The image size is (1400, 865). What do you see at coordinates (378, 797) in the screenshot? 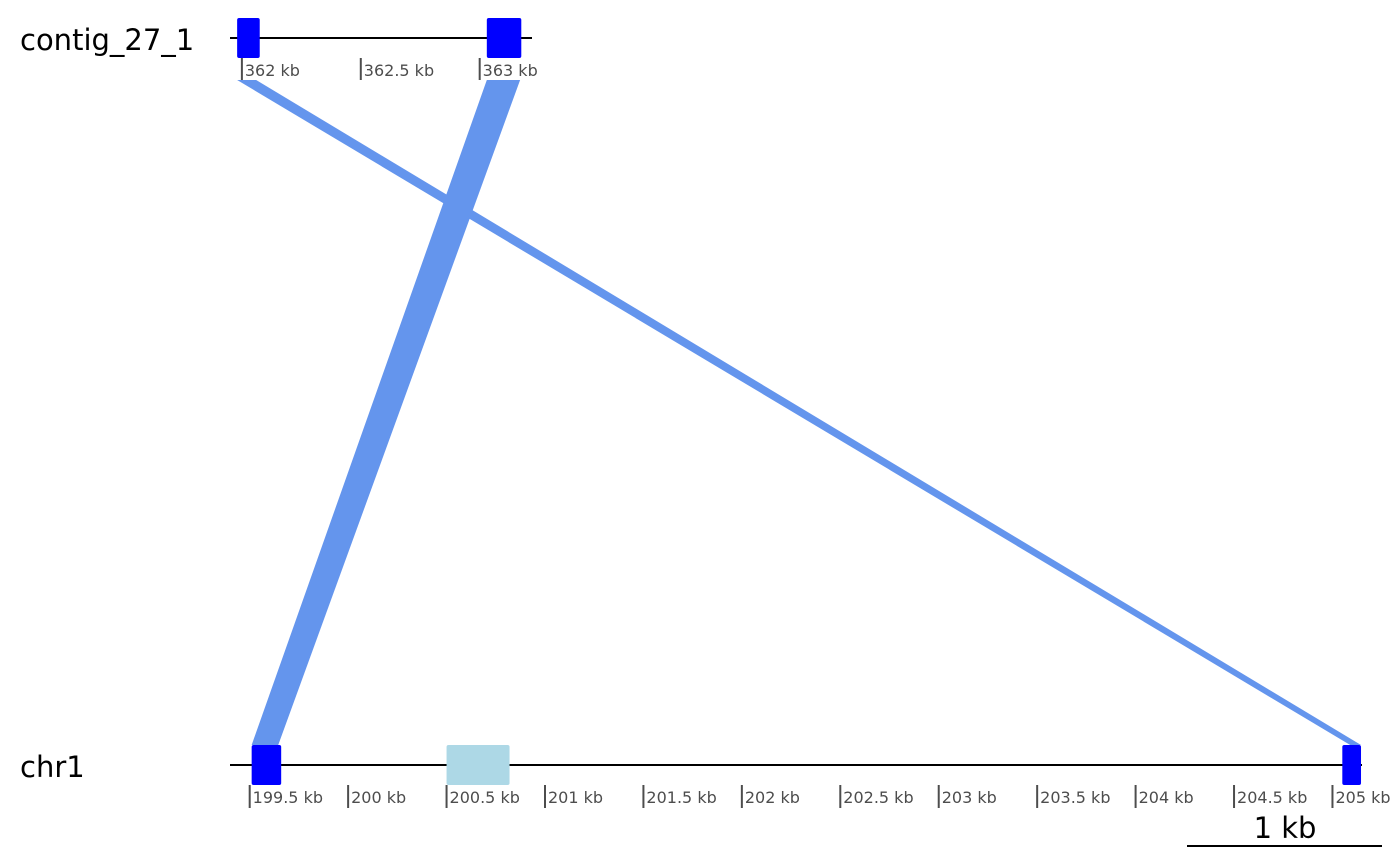
I see `tick-label: 200 kb` at bounding box center [378, 797].